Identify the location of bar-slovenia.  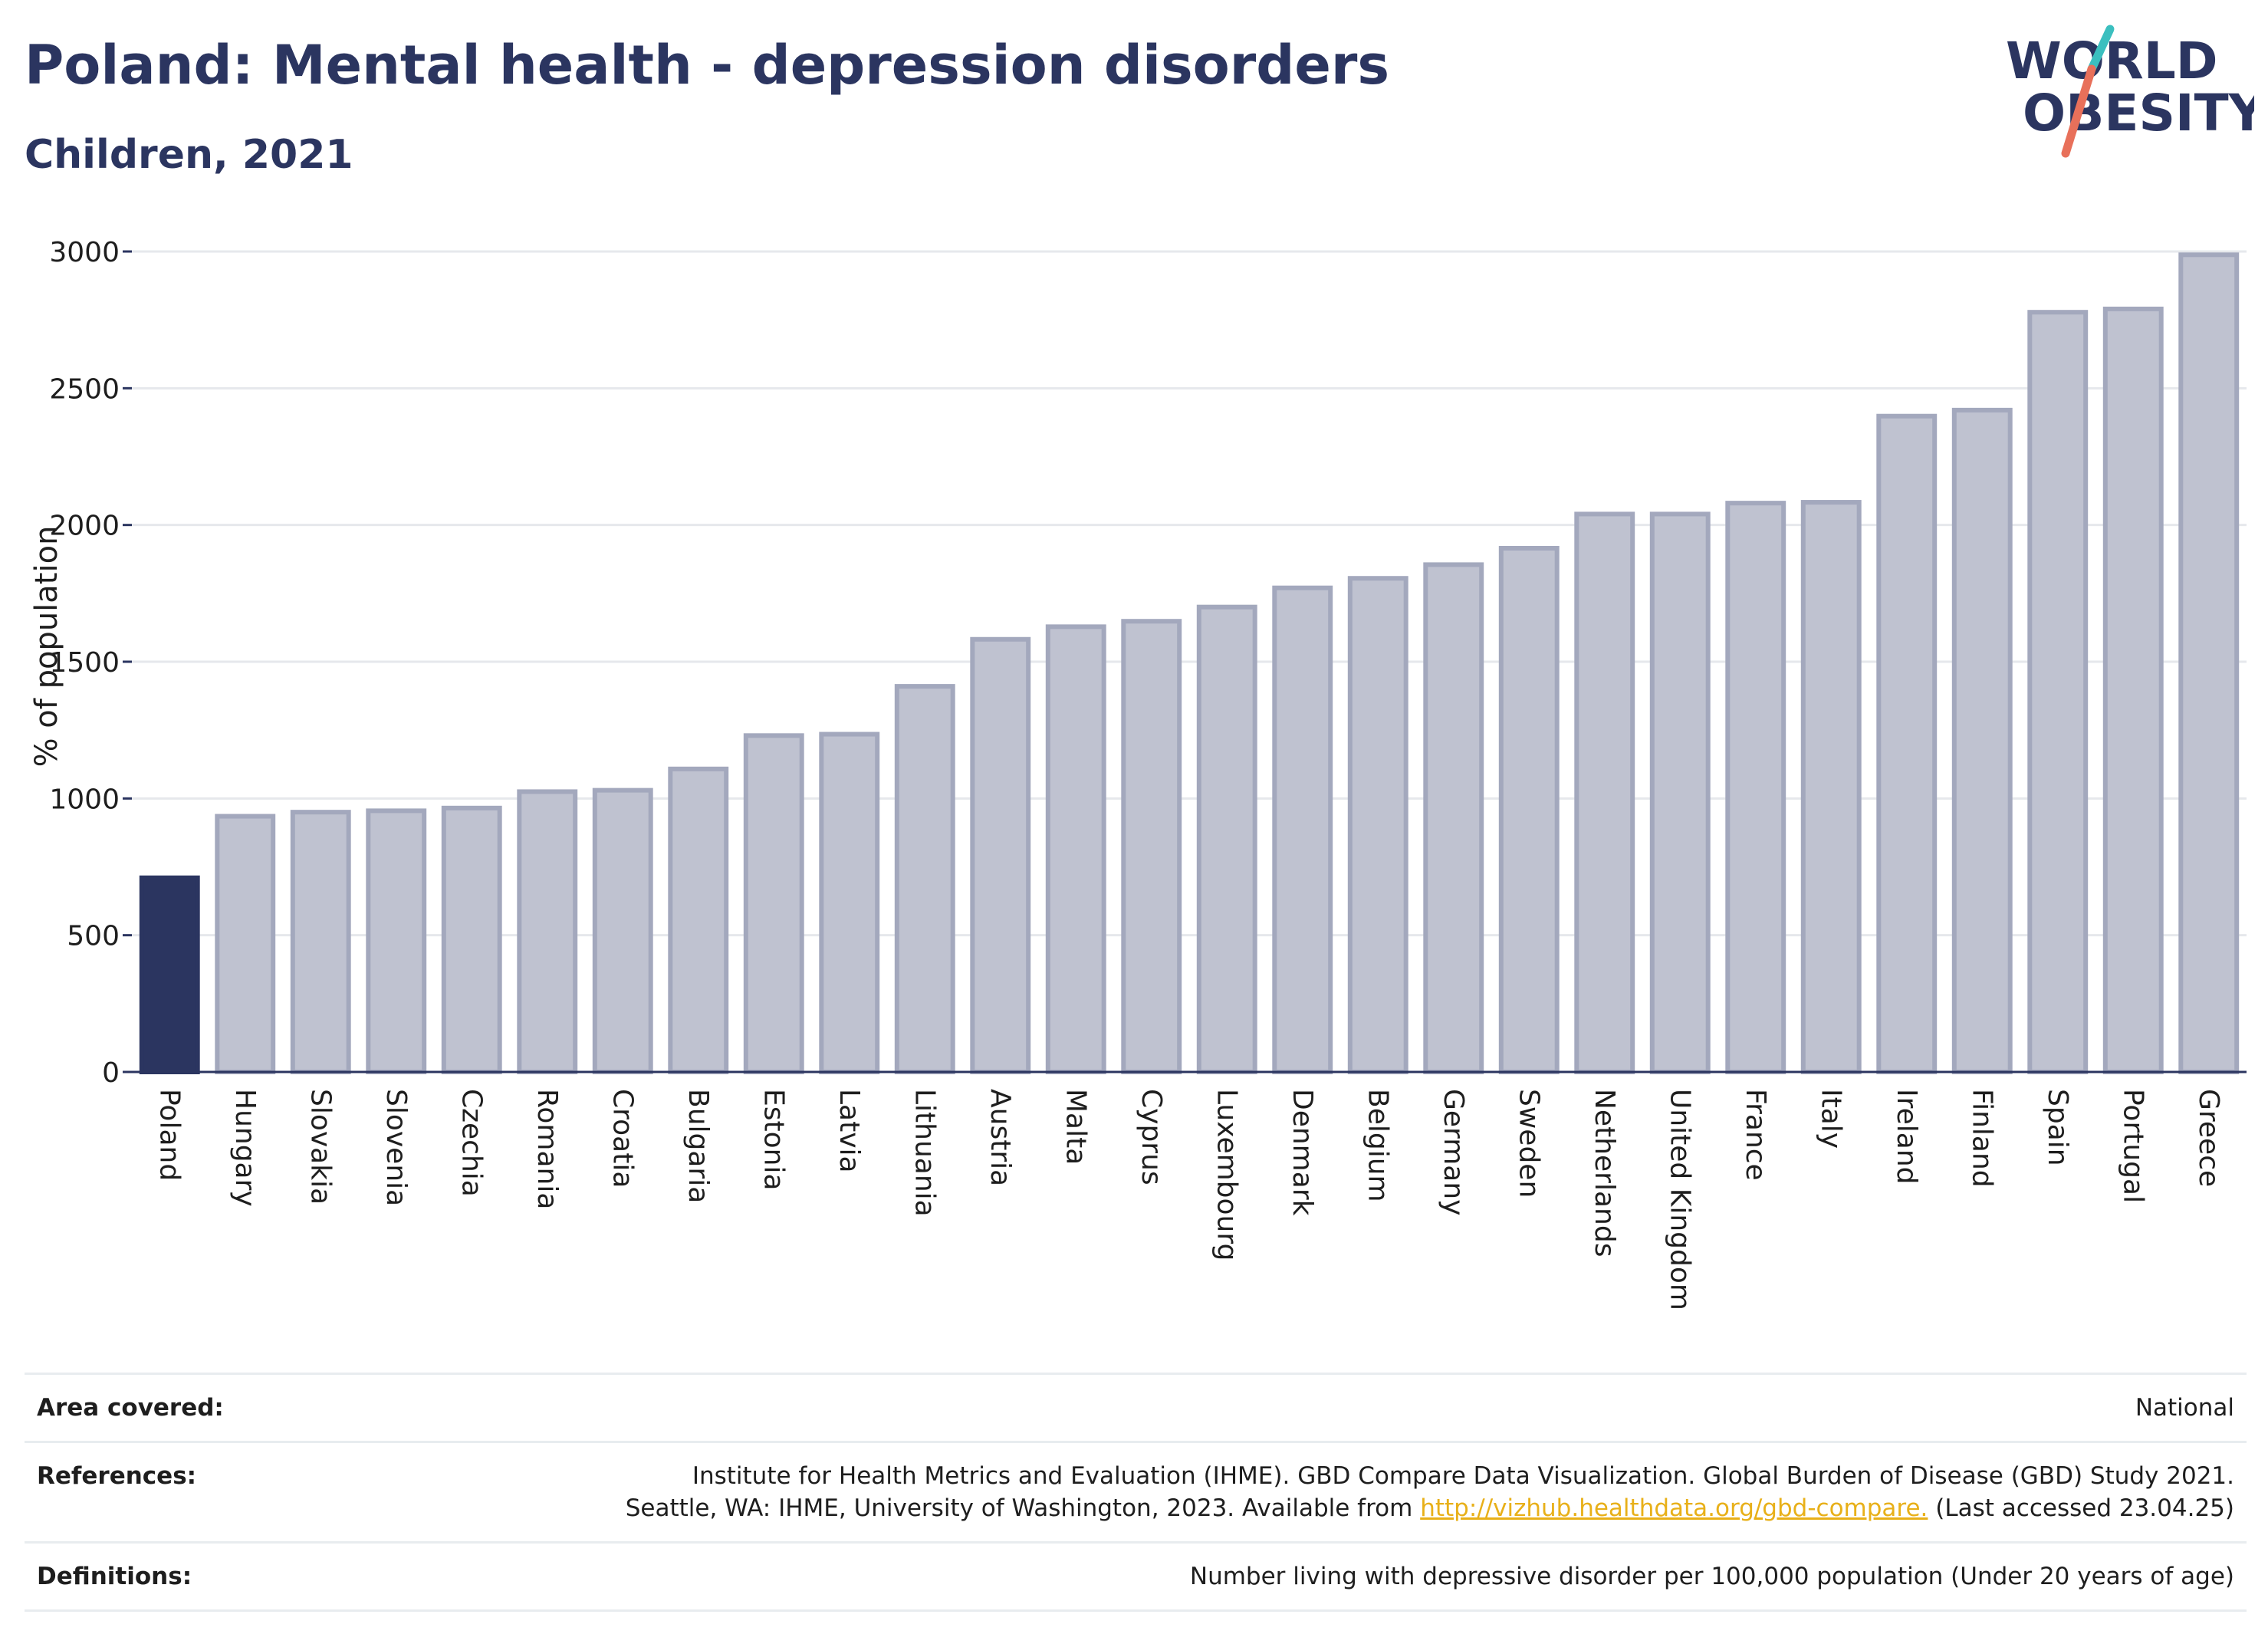
(396, 941).